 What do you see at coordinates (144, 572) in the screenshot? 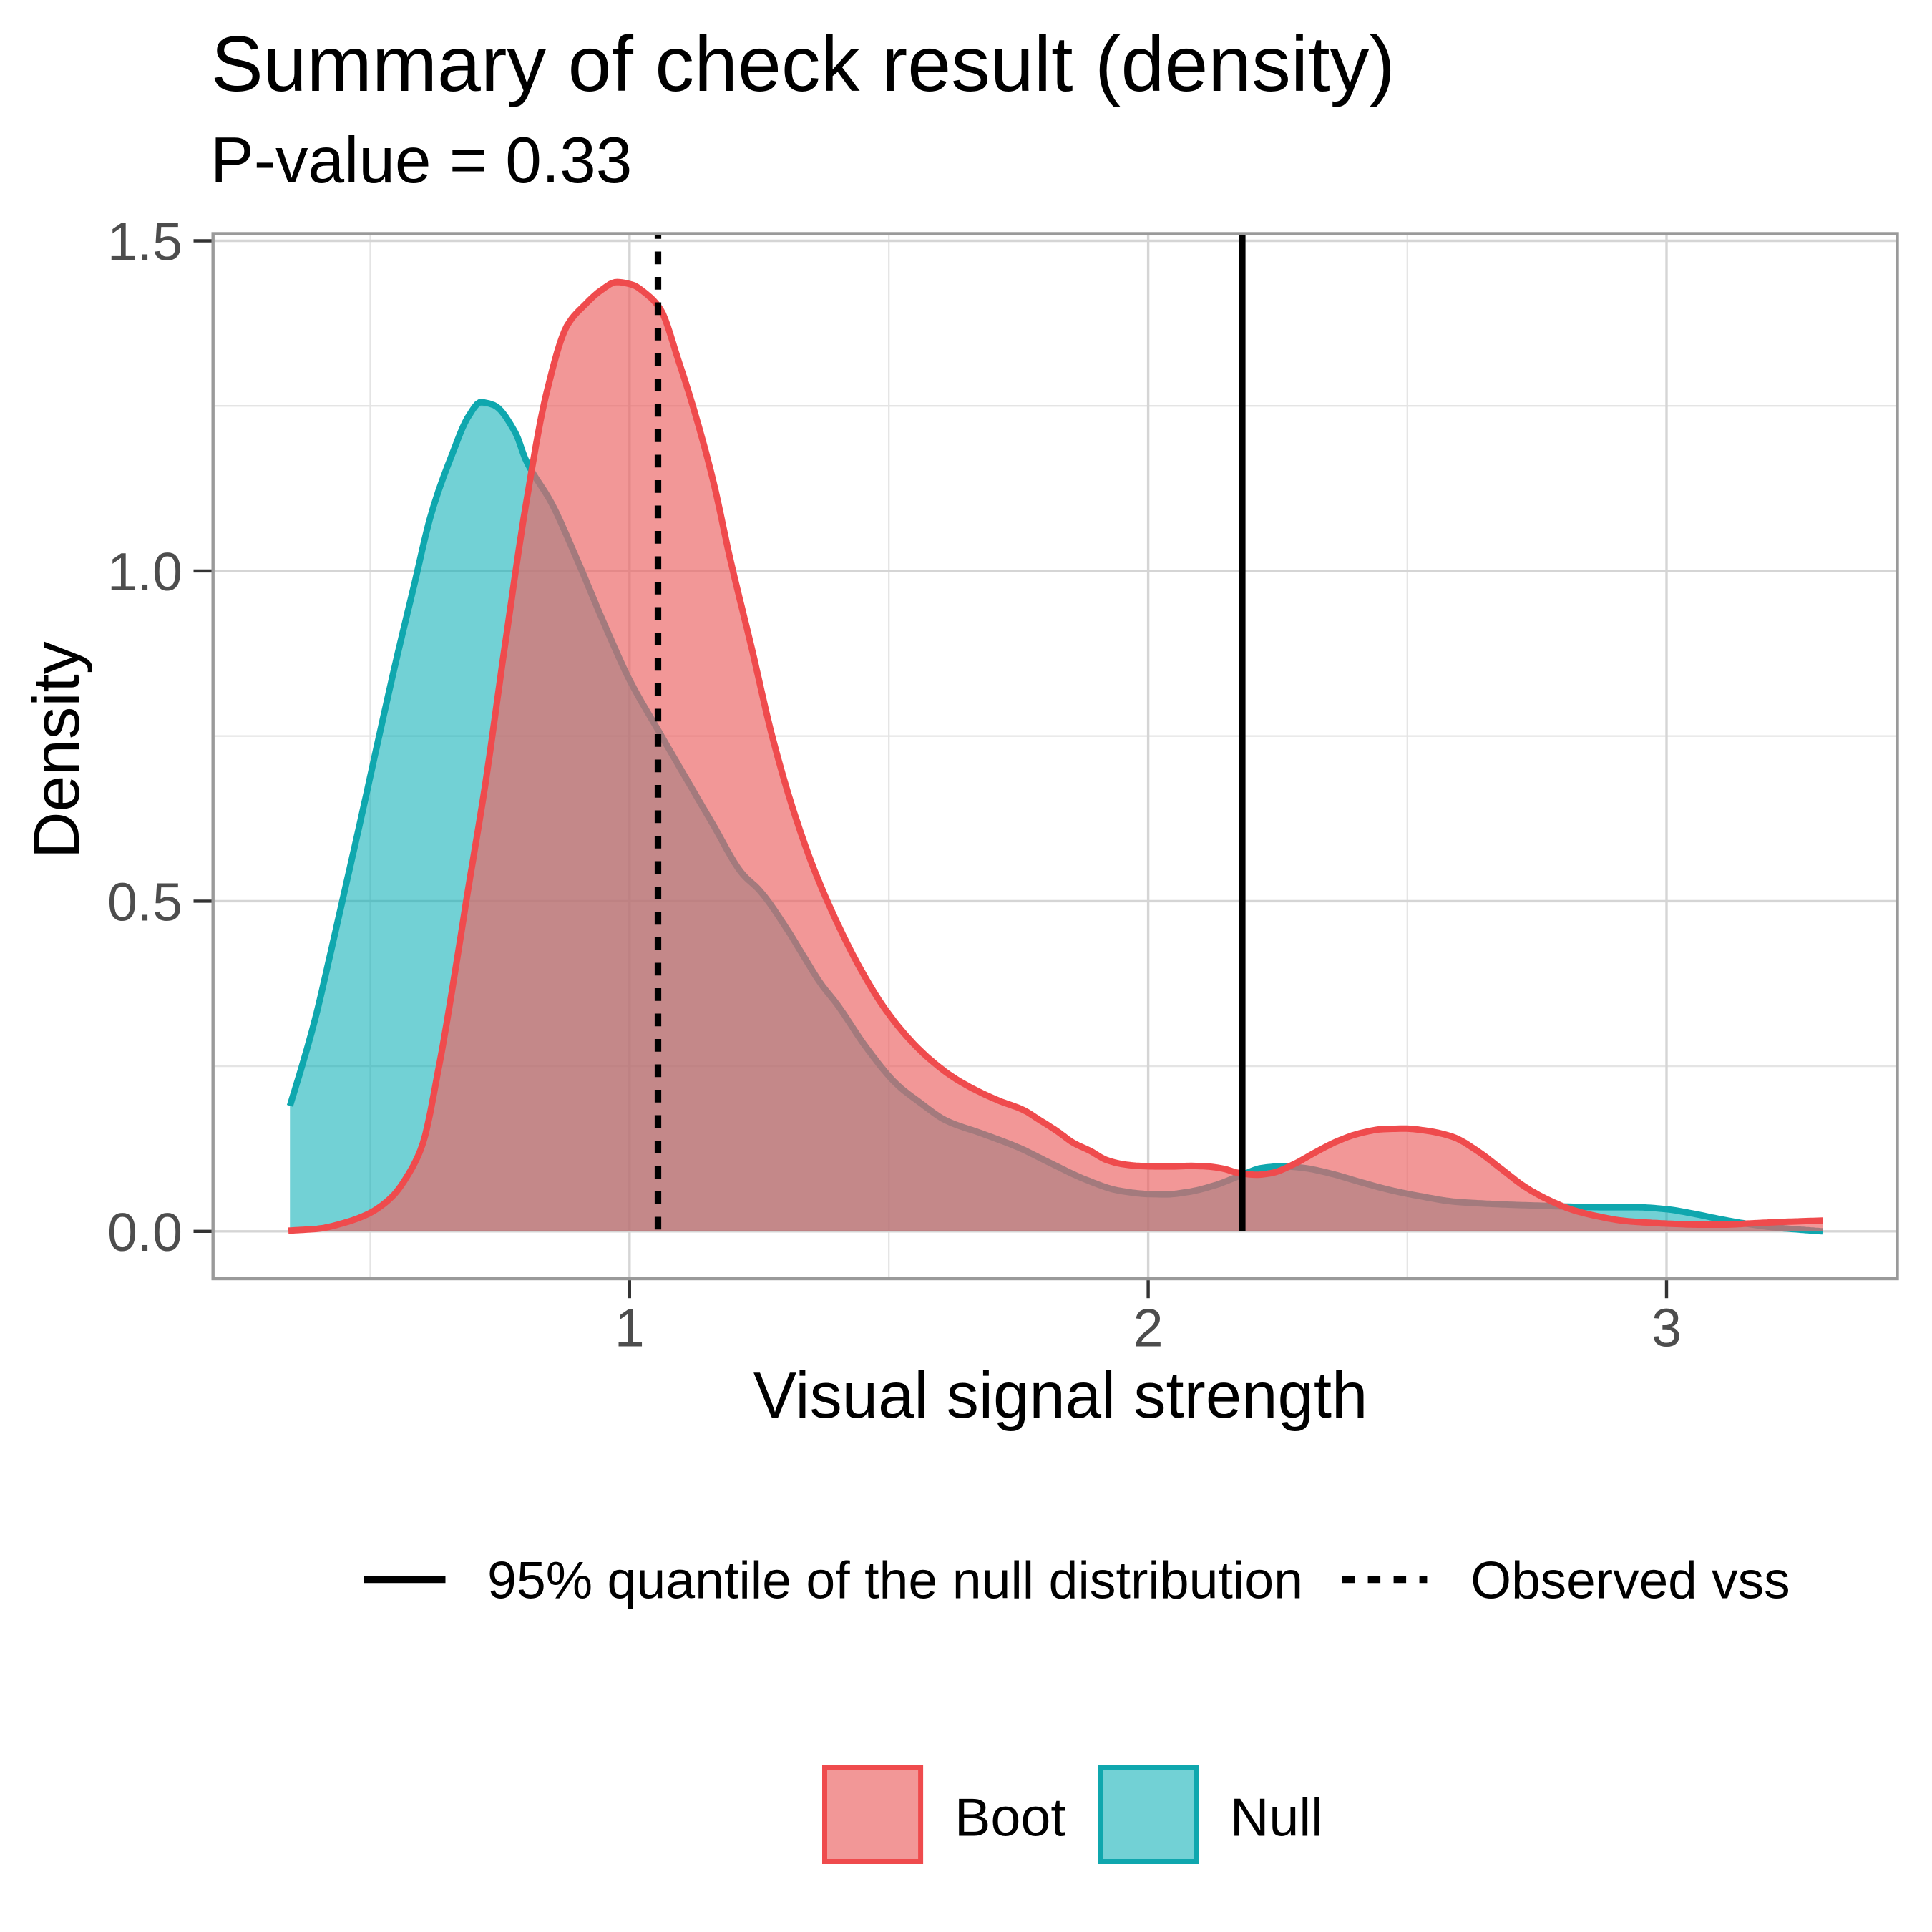
I see `svg-text: 1.0` at bounding box center [144, 572].